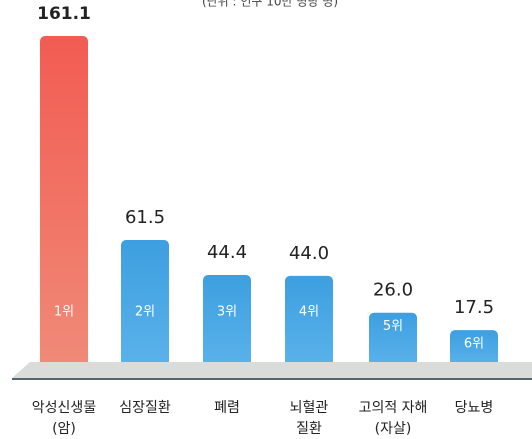 This screenshot has height=439, width=532. Describe the element at coordinates (270, 4) in the screenshot. I see `subtitle: (단위 : 인구 10만 명당 명)` at that location.